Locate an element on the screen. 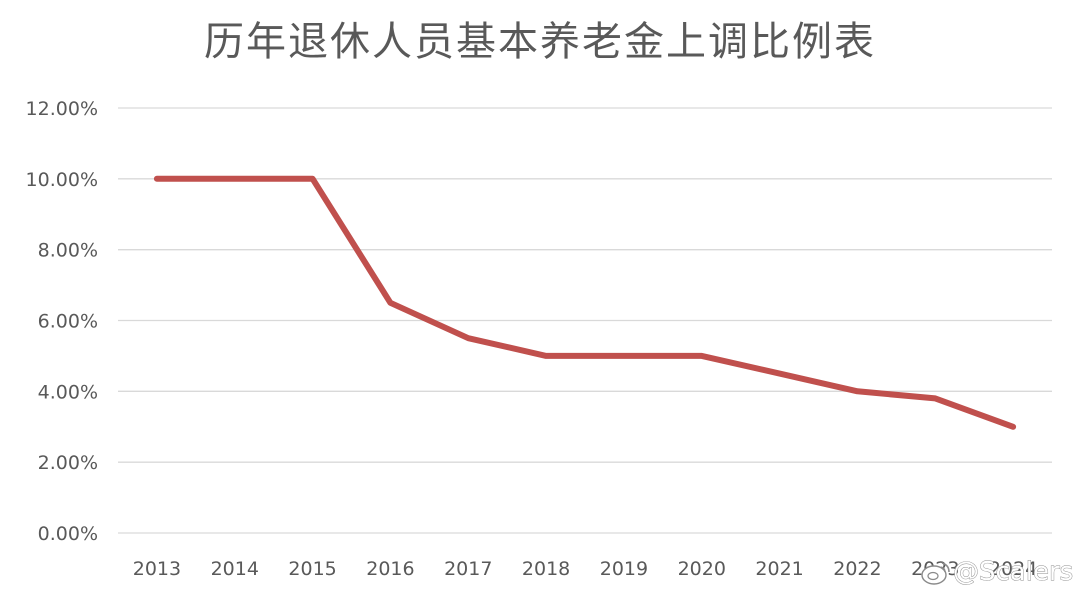 This screenshot has width=1080, height=593. y-tick-label: 6.00% is located at coordinates (68, 322).